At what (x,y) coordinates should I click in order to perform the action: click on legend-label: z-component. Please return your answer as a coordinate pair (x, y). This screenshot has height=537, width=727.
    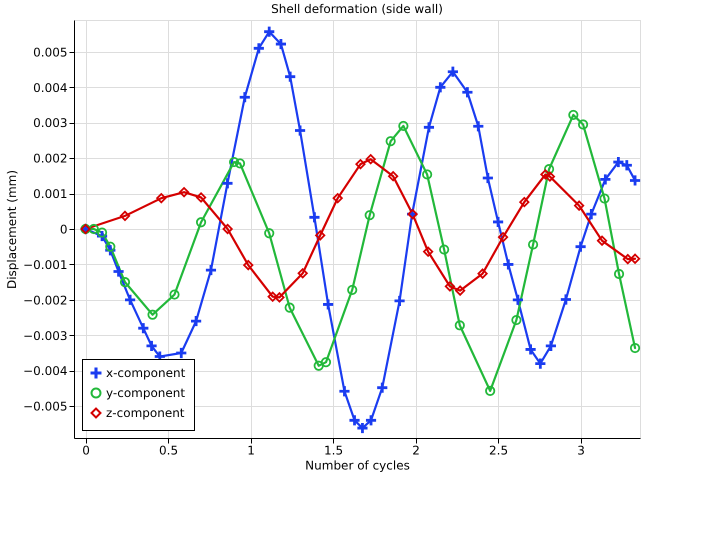
    Looking at the image, I should click on (145, 413).